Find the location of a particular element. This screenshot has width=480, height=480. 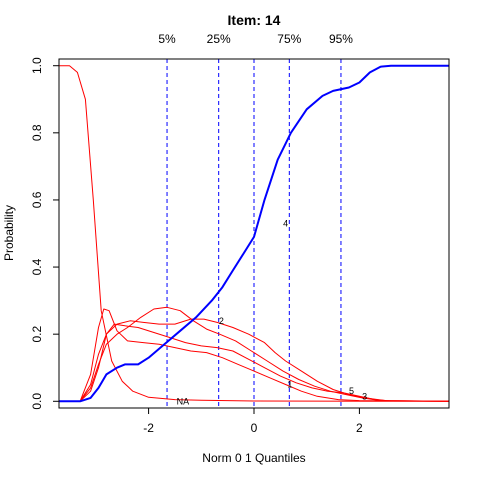

y-tick-label: 0.4 is located at coordinates (37, 266).